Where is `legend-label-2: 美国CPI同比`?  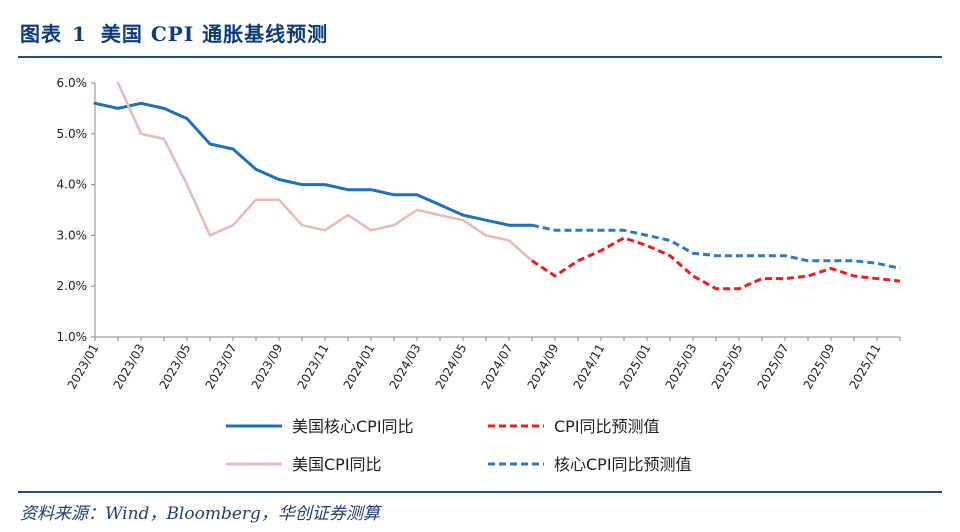 legend-label-2: 美国CPI同比 is located at coordinates (337, 464).